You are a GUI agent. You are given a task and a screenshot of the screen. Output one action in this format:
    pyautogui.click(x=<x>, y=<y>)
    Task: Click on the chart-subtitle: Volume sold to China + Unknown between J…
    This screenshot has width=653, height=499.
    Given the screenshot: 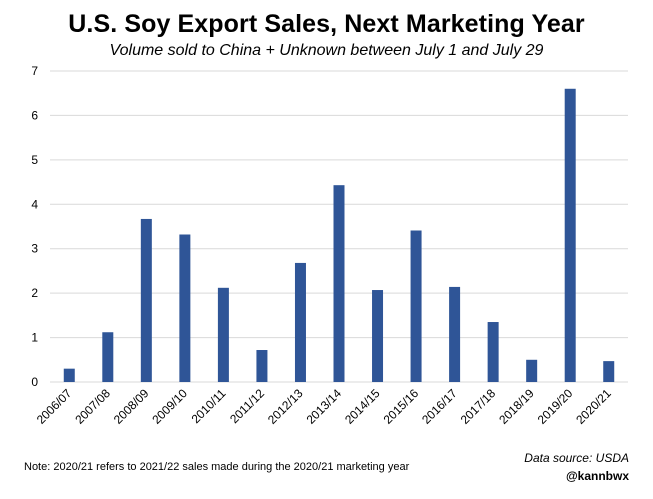 What is the action you would take?
    pyautogui.click(x=326, y=50)
    